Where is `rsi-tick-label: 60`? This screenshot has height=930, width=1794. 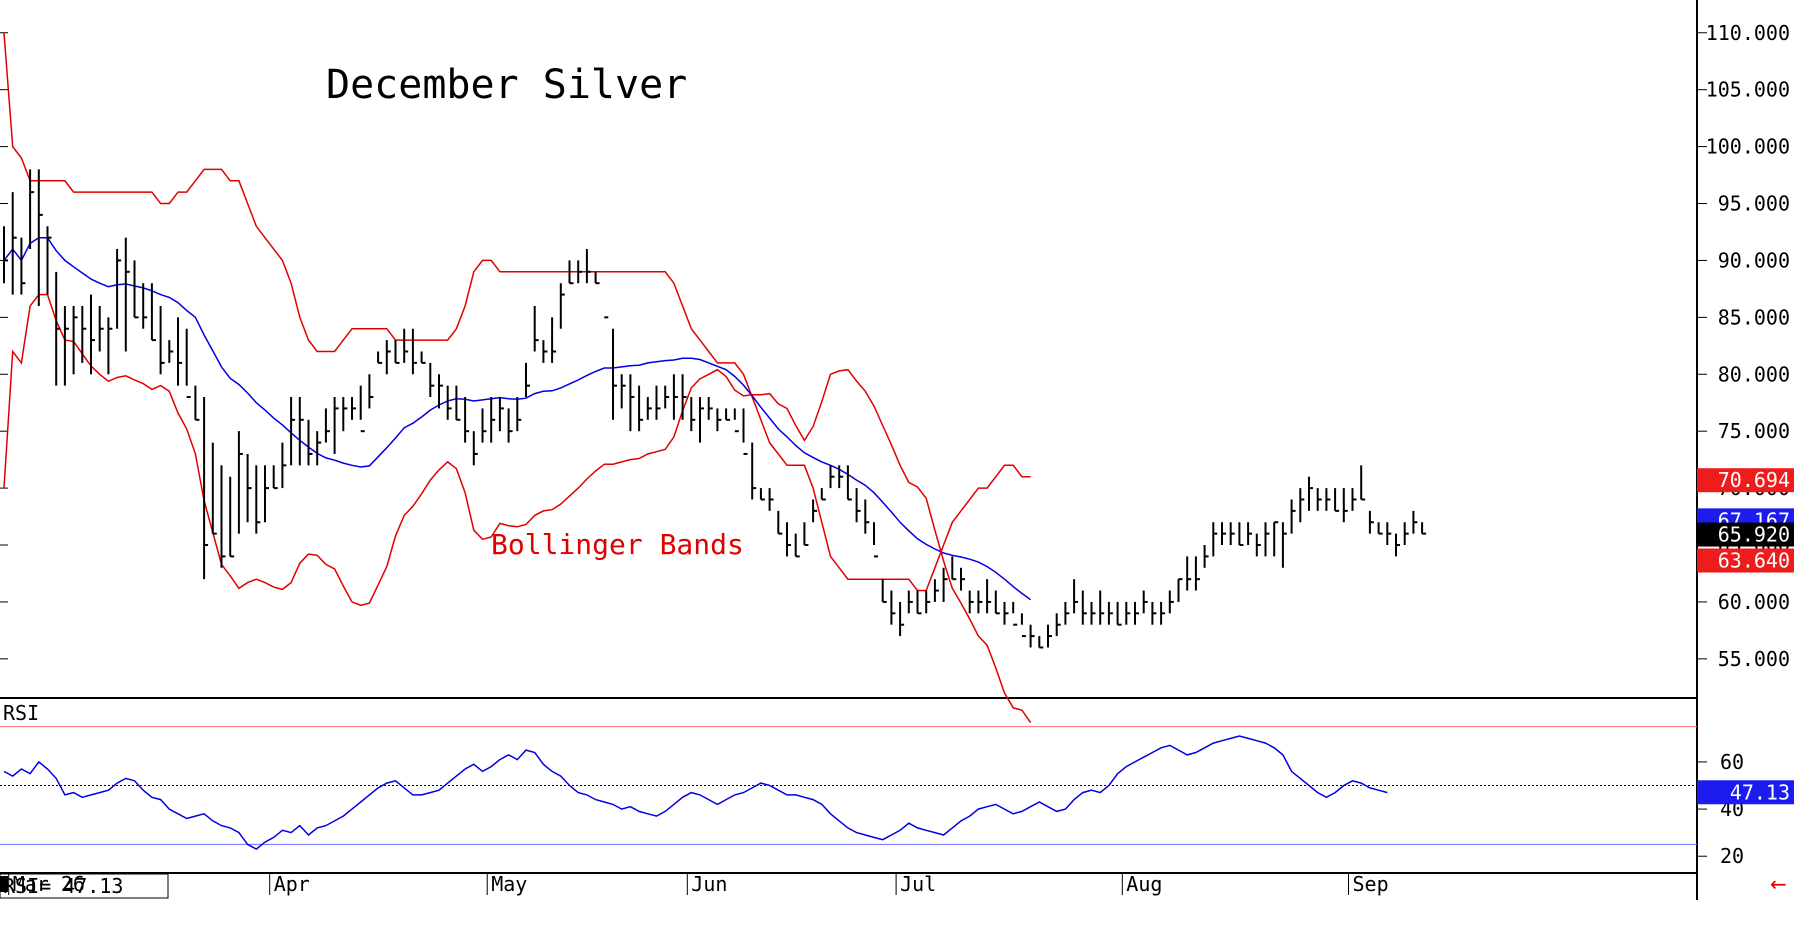 rsi-tick-label: 60 is located at coordinates (1732, 762).